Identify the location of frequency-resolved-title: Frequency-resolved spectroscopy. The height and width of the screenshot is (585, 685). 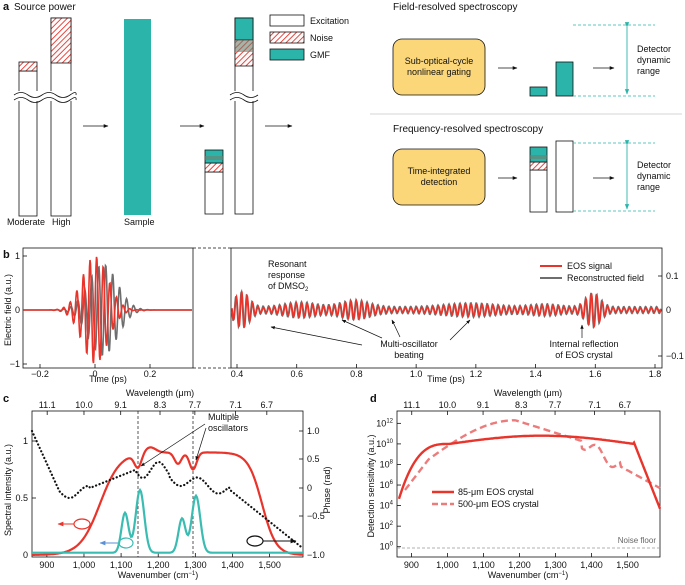
(468, 129).